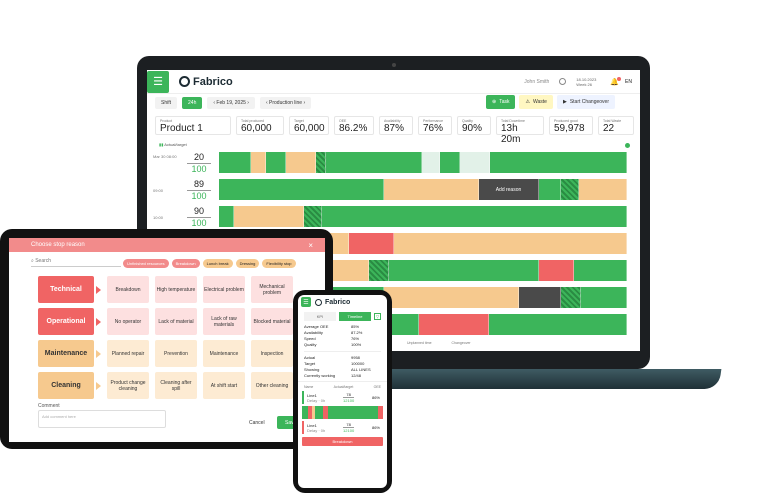  What do you see at coordinates (66, 385) in the screenshot?
I see `category-cleaning: Cleaning` at bounding box center [66, 385].